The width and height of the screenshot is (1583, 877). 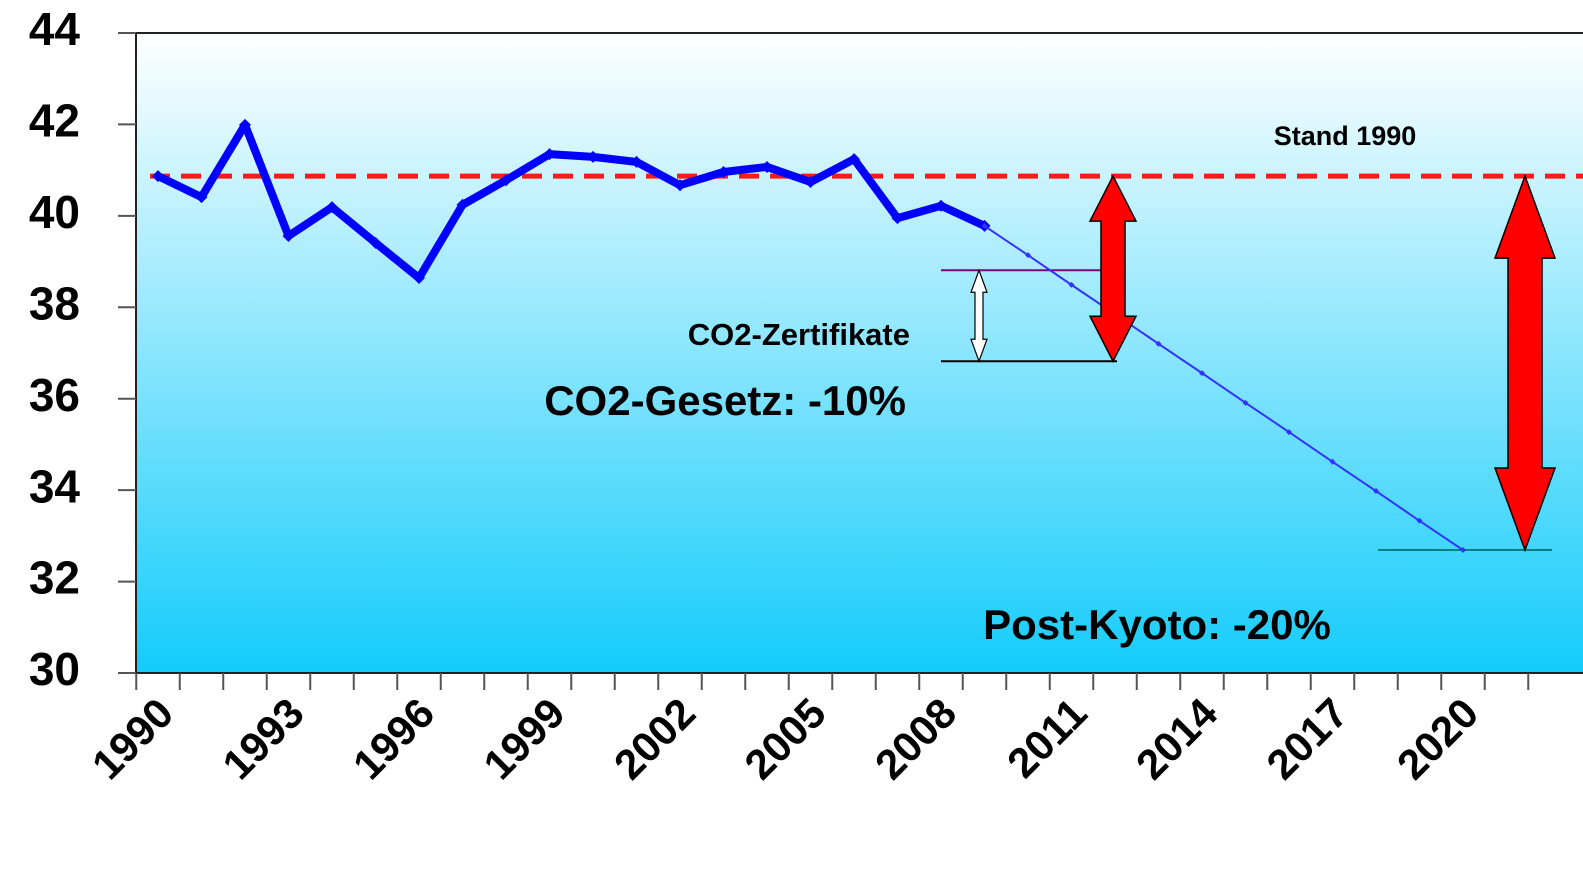 I want to click on y-tick-label: 34, so click(x=55, y=486).